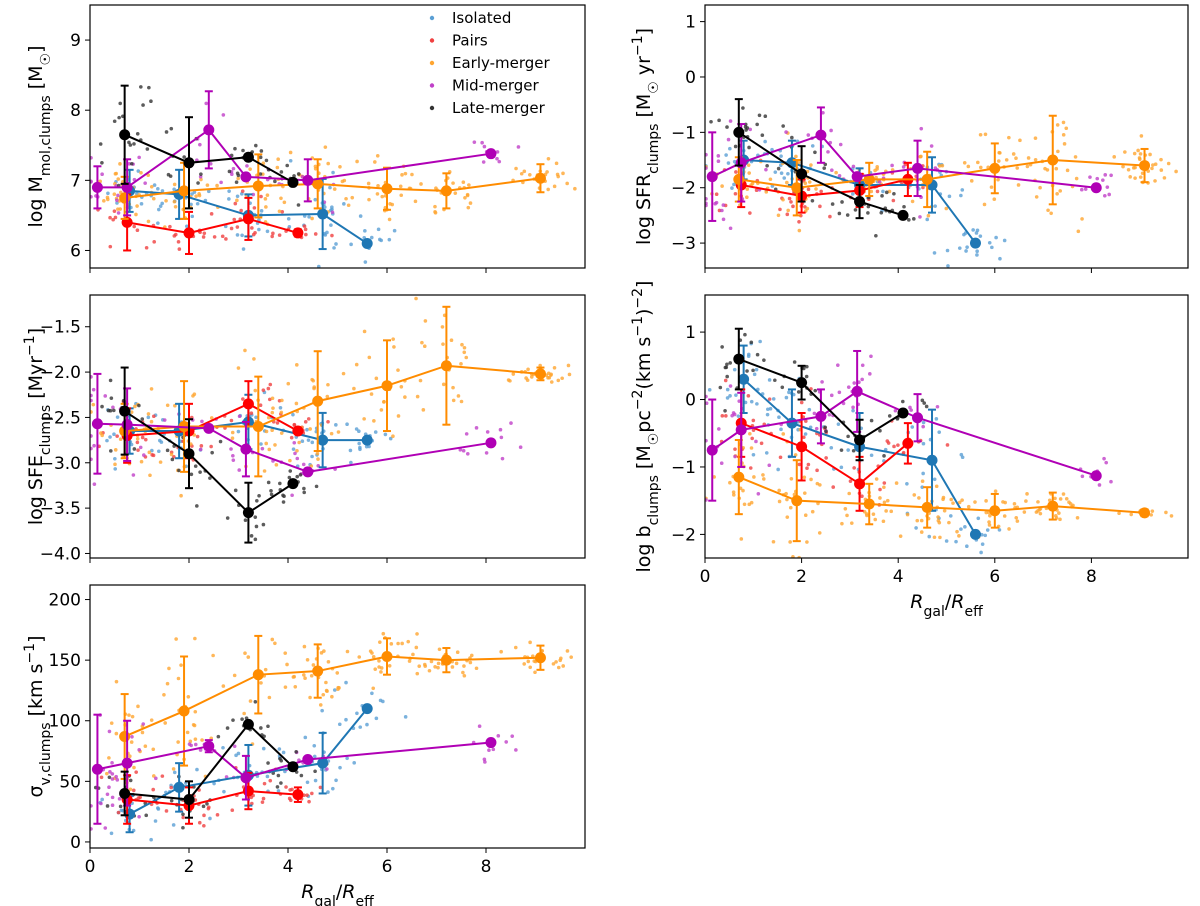  What do you see at coordinates (501, 63) in the screenshot?
I see `legend-label: Early-merger` at bounding box center [501, 63].